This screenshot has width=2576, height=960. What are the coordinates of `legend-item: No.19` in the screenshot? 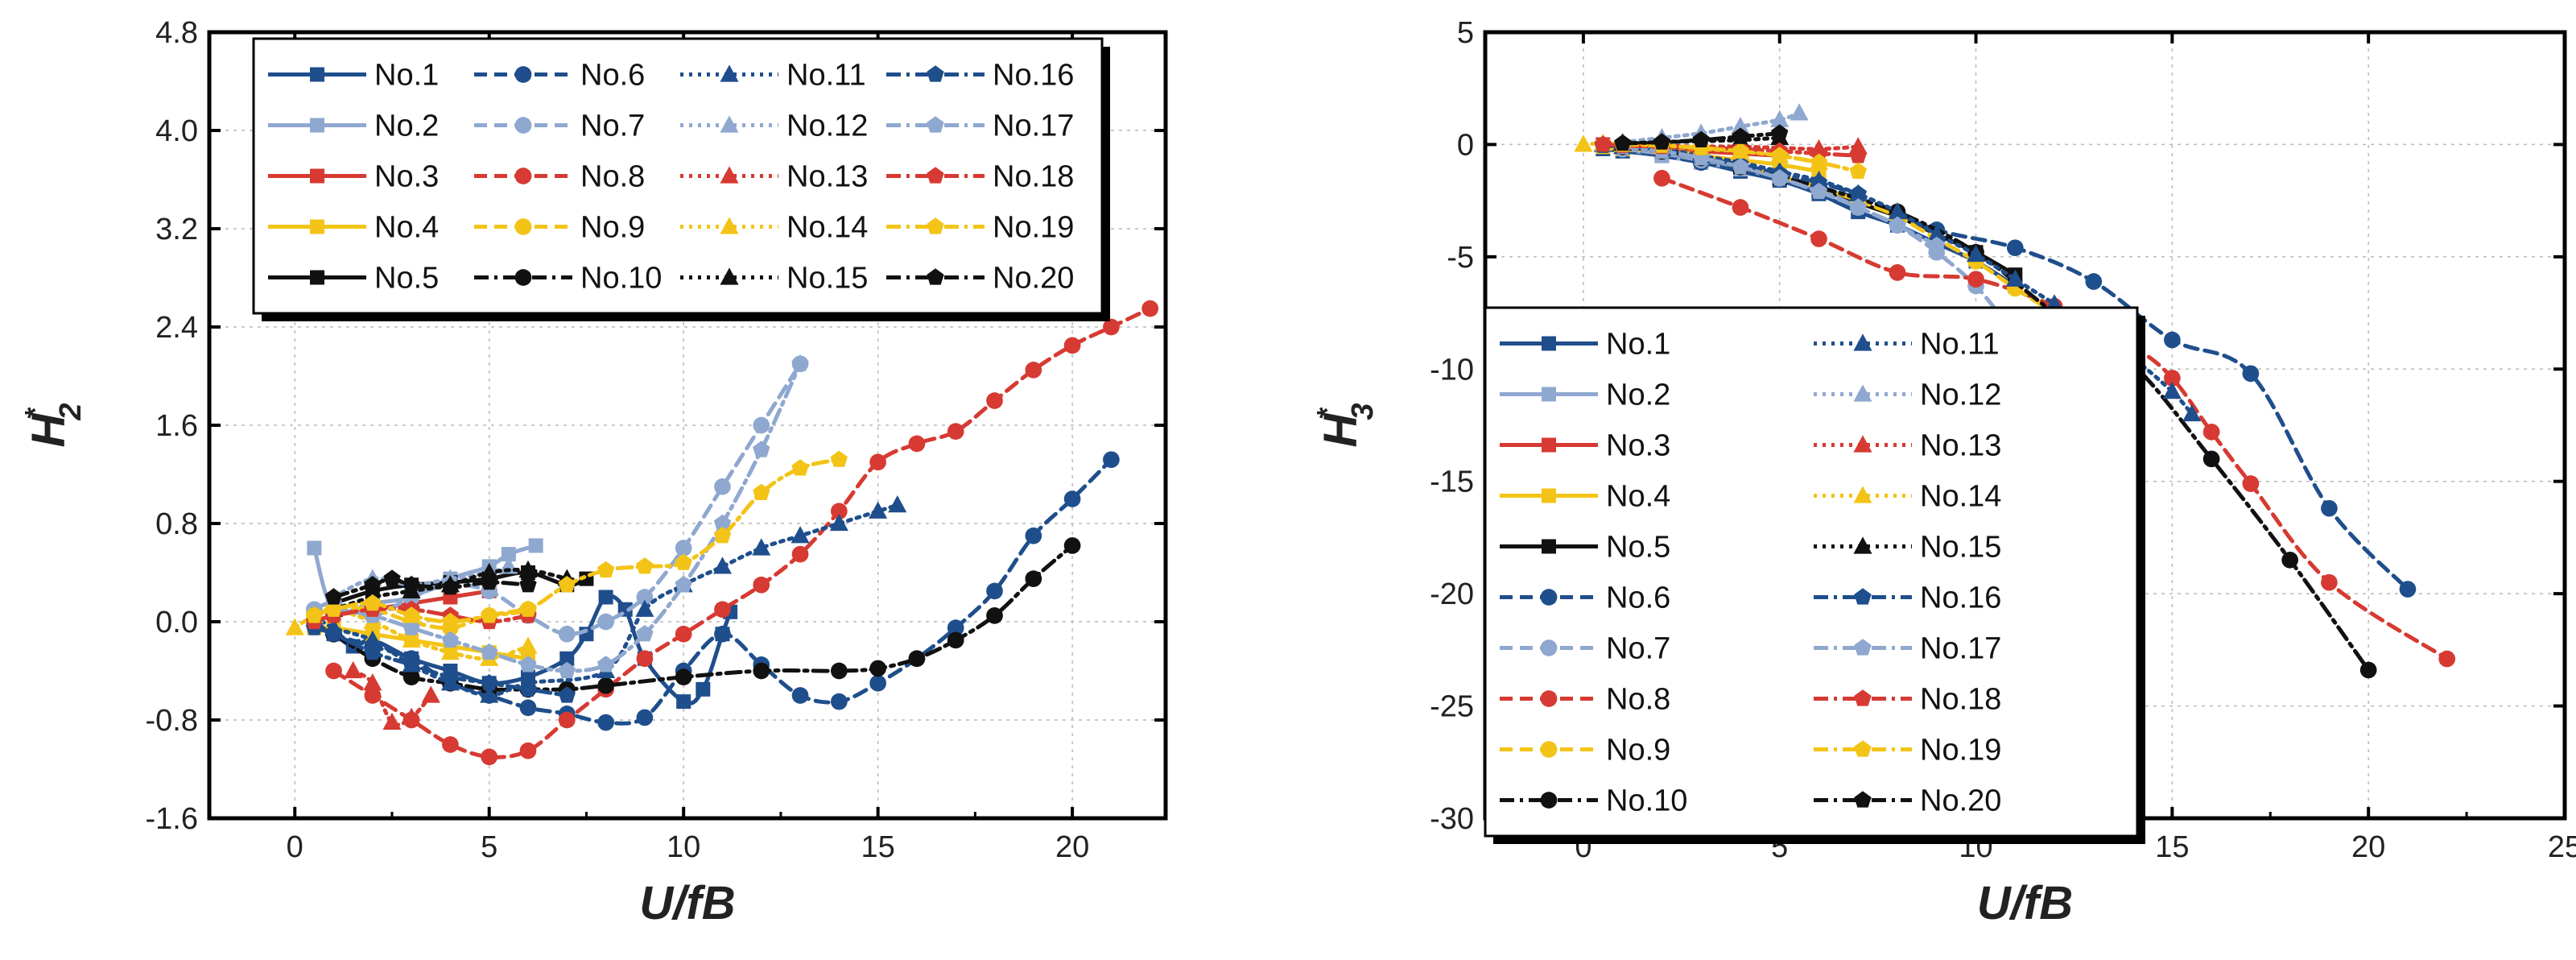 It's located at (980, 228).